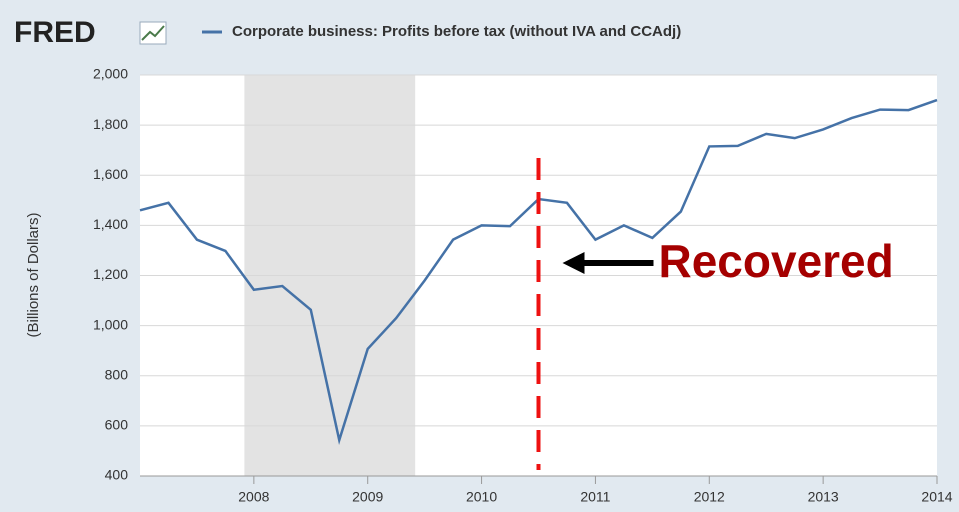 Image resolution: width=959 pixels, height=512 pixels. What do you see at coordinates (936, 497) in the screenshot?
I see `x-tick-label: 2014` at bounding box center [936, 497].